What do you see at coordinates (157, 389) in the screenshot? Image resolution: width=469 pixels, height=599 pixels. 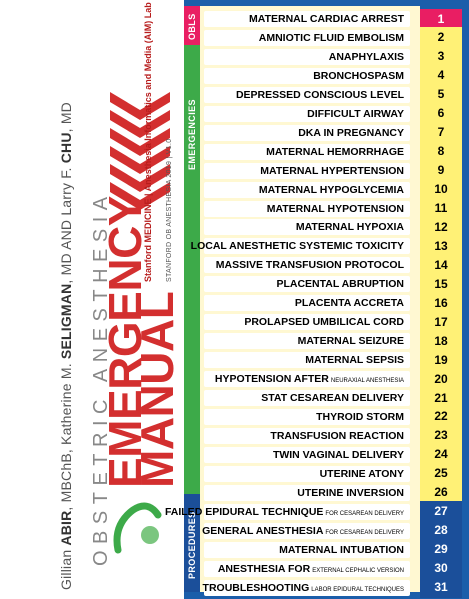 I see `title-manual: MANUAL` at bounding box center [157, 389].